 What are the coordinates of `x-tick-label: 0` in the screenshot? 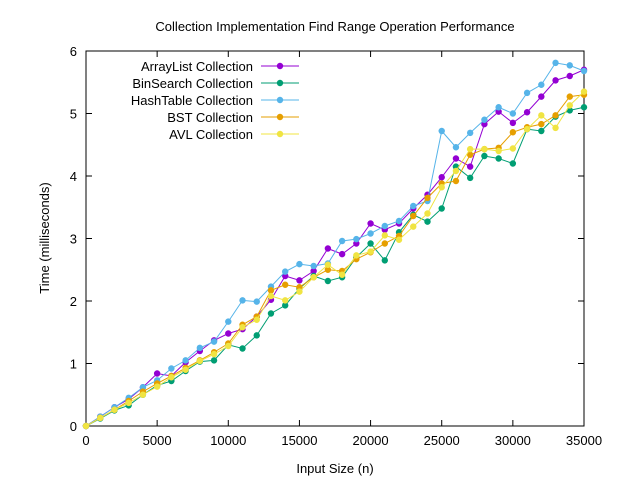 It's located at (85, 440).